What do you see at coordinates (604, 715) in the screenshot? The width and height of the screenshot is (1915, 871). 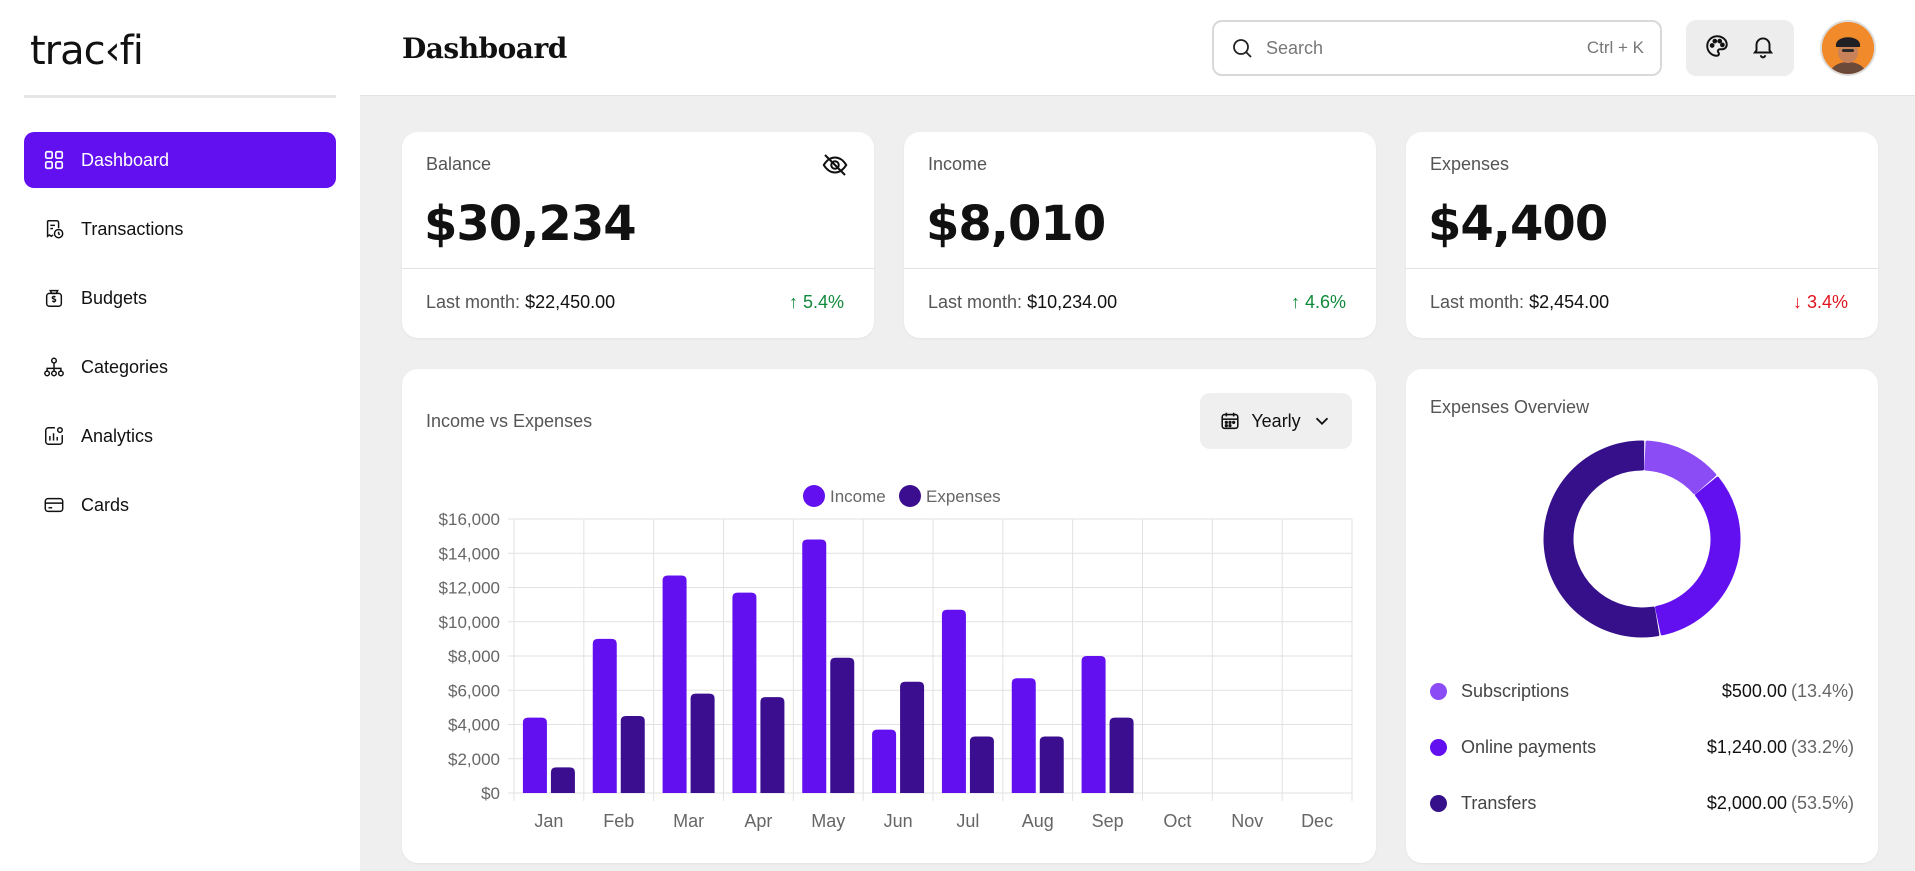 I see `bar-income-feb` at bounding box center [604, 715].